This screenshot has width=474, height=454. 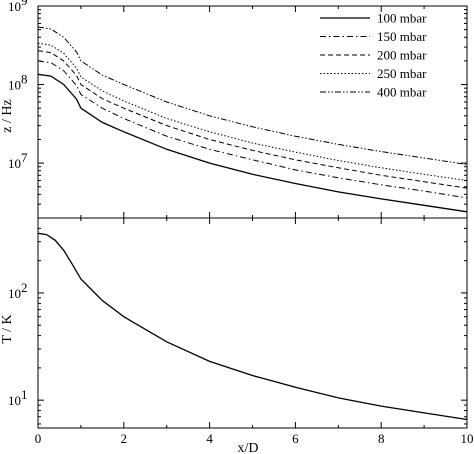 I want to click on t-axis-title: T / K, so click(x=7, y=328).